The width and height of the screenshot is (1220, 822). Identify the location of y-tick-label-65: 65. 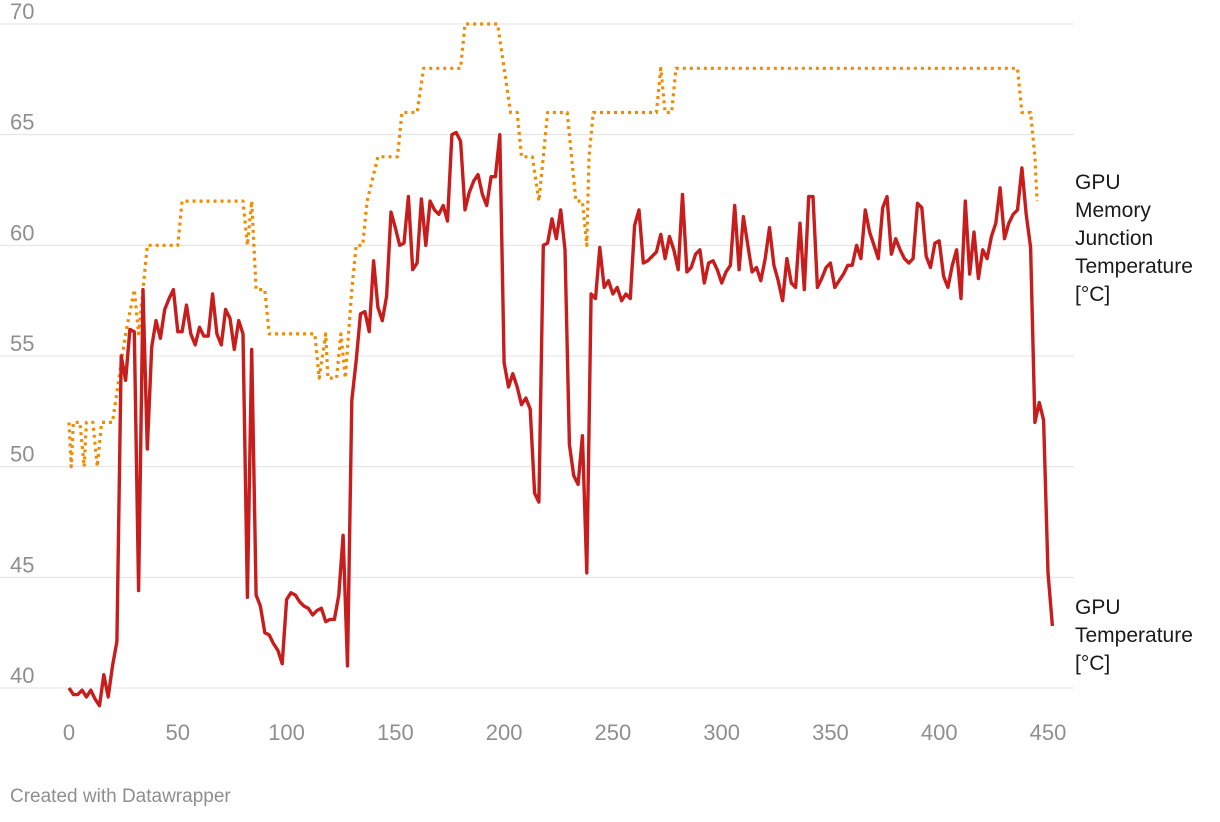
(22, 122).